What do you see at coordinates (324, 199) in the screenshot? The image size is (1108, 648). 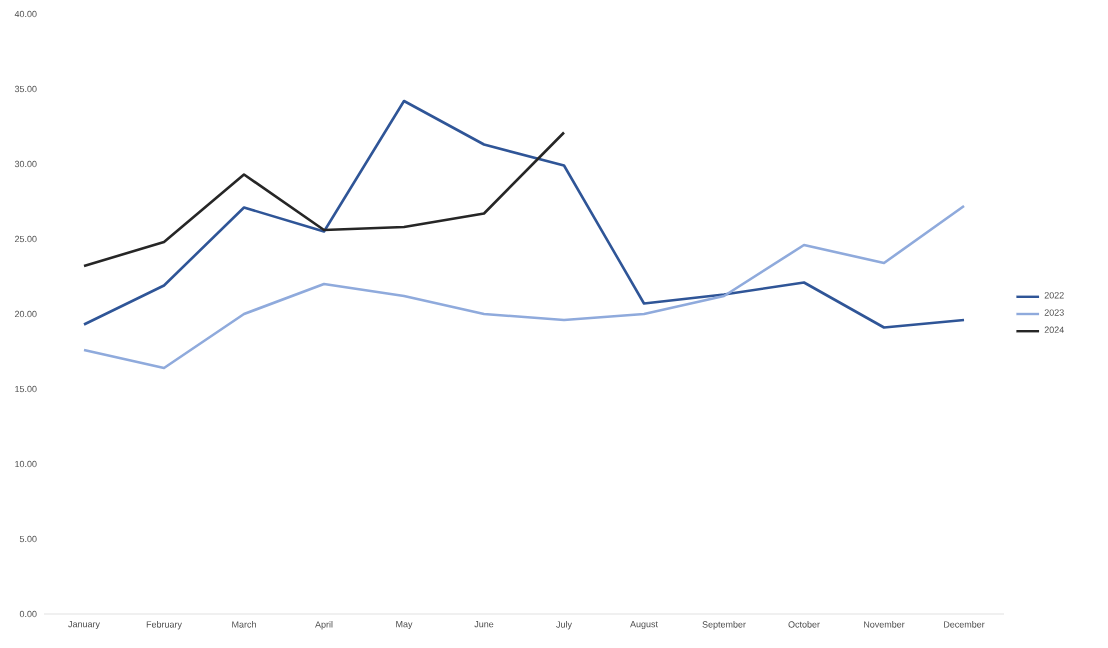 I see `line-series` at bounding box center [324, 199].